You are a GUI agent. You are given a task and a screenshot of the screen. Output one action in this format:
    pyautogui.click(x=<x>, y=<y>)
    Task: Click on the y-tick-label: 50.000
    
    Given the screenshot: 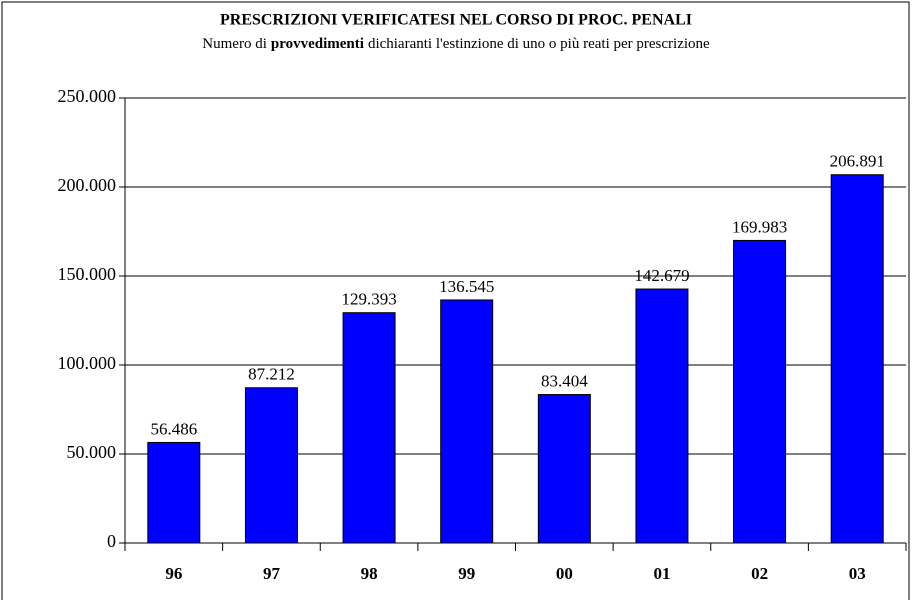 What is the action you would take?
    pyautogui.click(x=92, y=452)
    